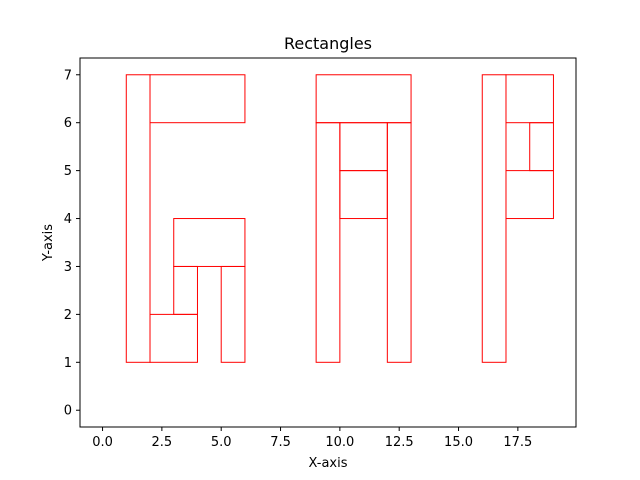 The width and height of the screenshot is (640, 480). I want to click on y-axis-label: Y-axis, so click(48, 243).